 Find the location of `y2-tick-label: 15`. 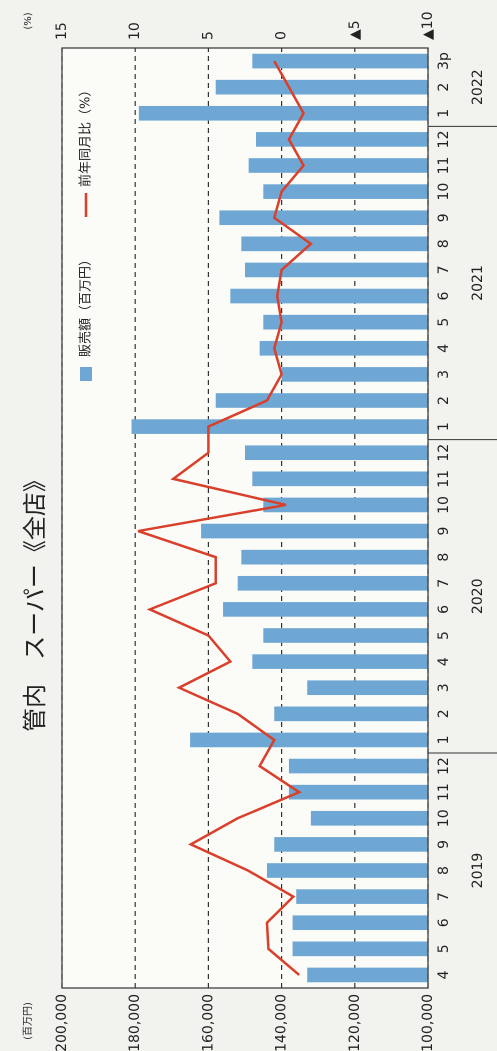

y2-tick-label: 15 is located at coordinates (62, 31).